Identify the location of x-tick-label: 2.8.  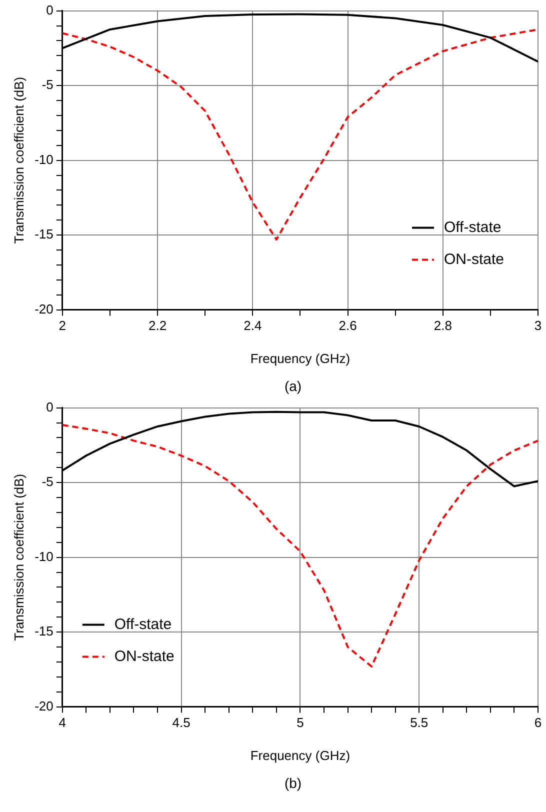
(443, 326).